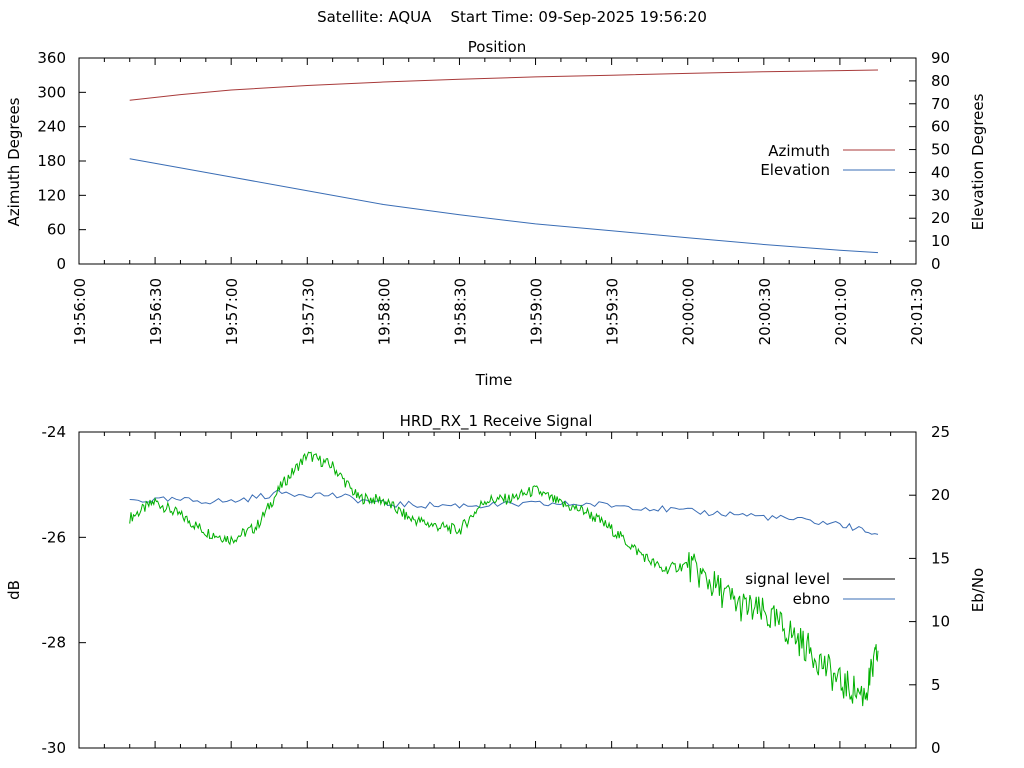 Image resolution: width=1024 pixels, height=768 pixels. Describe the element at coordinates (811, 599) in the screenshot. I see `legend-ebno-label: ebno` at that location.